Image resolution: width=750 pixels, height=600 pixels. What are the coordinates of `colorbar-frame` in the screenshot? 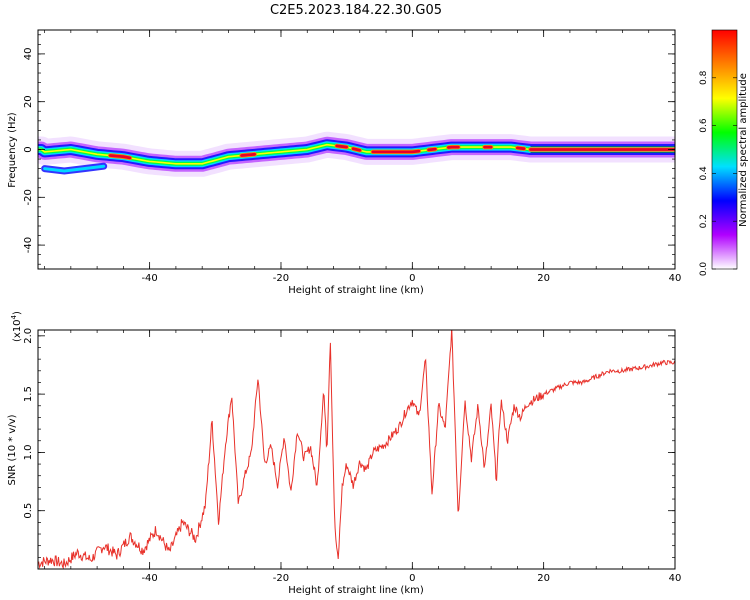 It's located at (724, 149).